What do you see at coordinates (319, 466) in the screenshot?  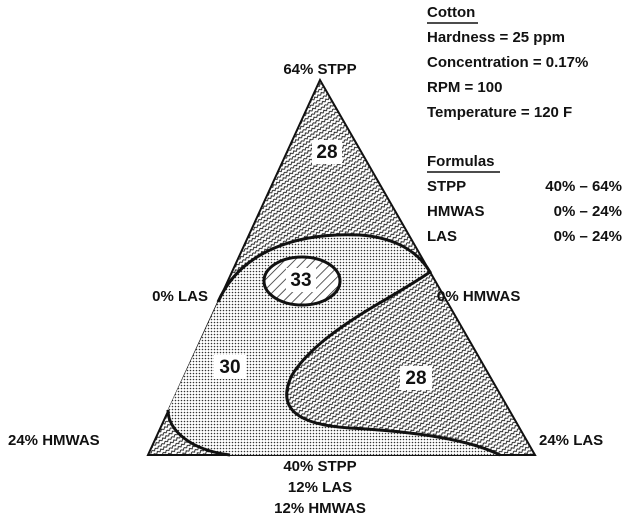 I see `edge-label: 40% STPP` at bounding box center [319, 466].